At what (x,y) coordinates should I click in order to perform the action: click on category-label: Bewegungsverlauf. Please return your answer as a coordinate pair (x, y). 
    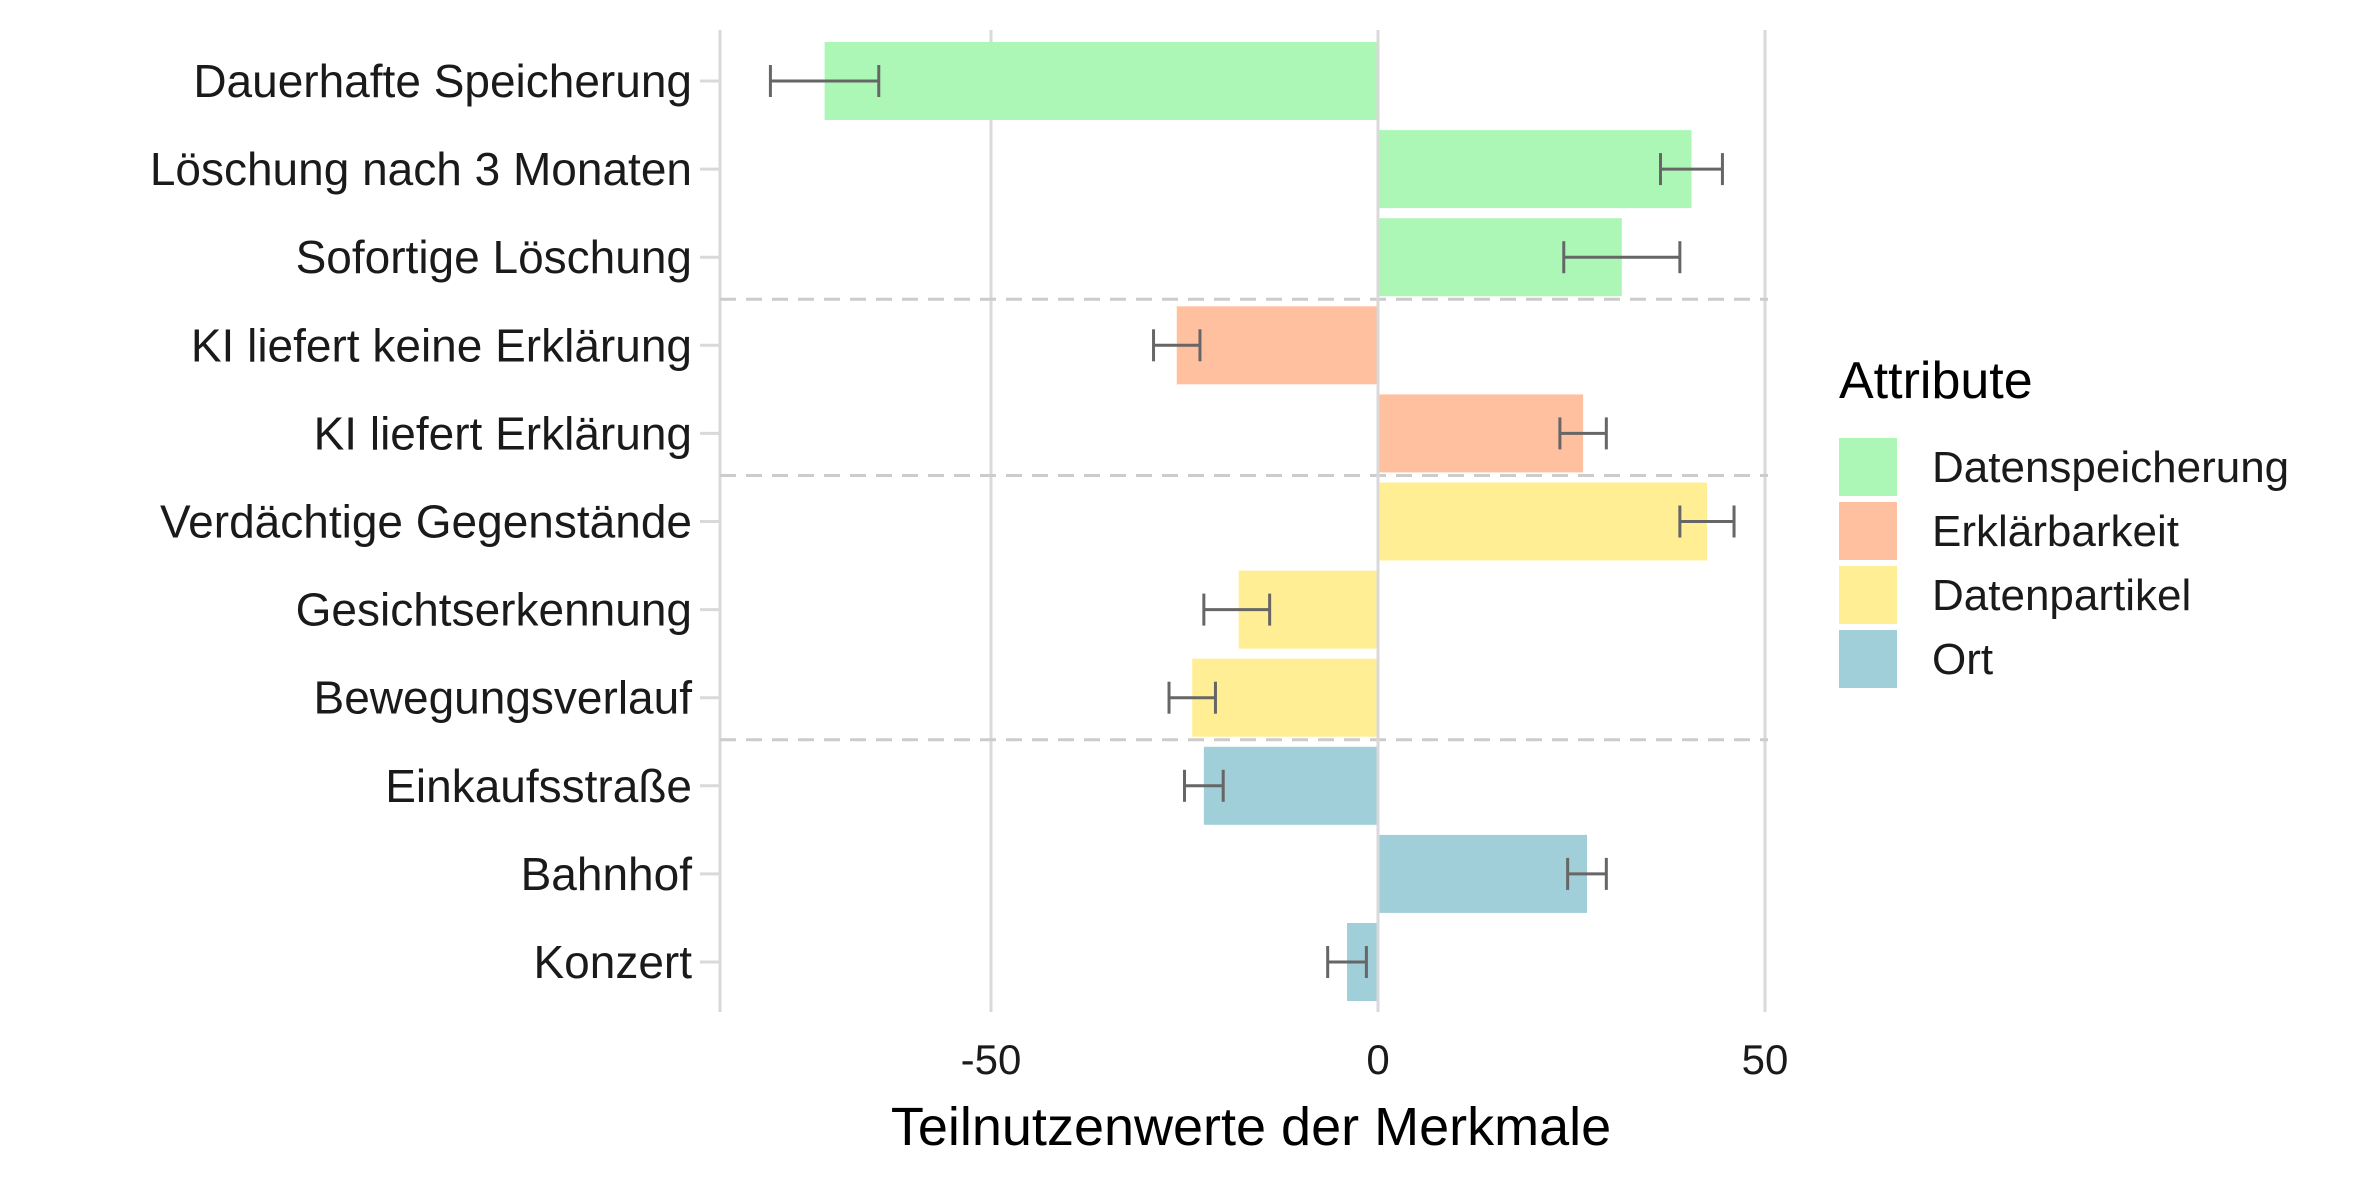
    Looking at the image, I should click on (503, 698).